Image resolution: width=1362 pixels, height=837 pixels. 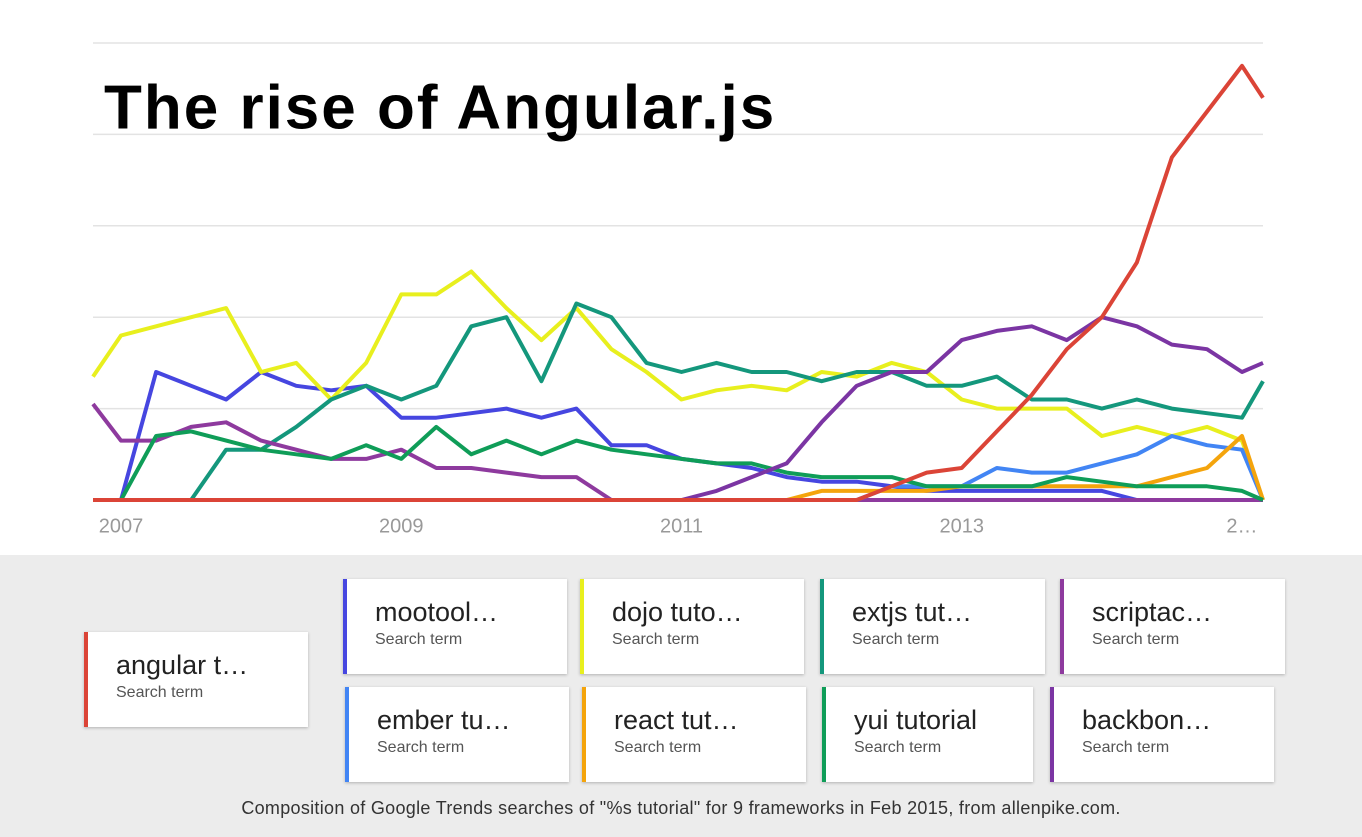 I want to click on legend-card: react tut… Search term, so click(x=694, y=734).